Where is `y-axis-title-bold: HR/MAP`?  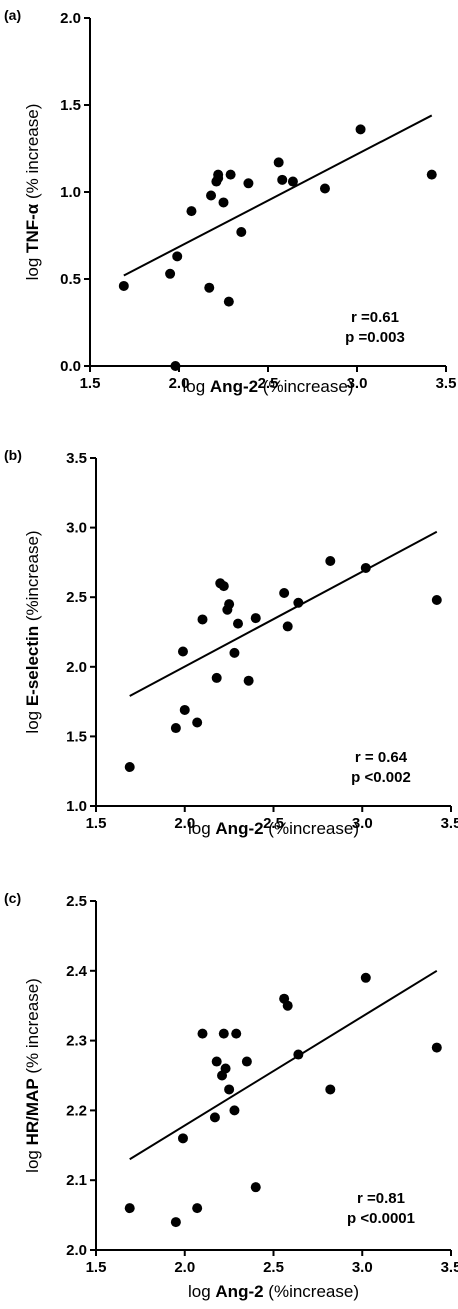
y-axis-title-bold: HR/MAP is located at coordinates (32, 1111).